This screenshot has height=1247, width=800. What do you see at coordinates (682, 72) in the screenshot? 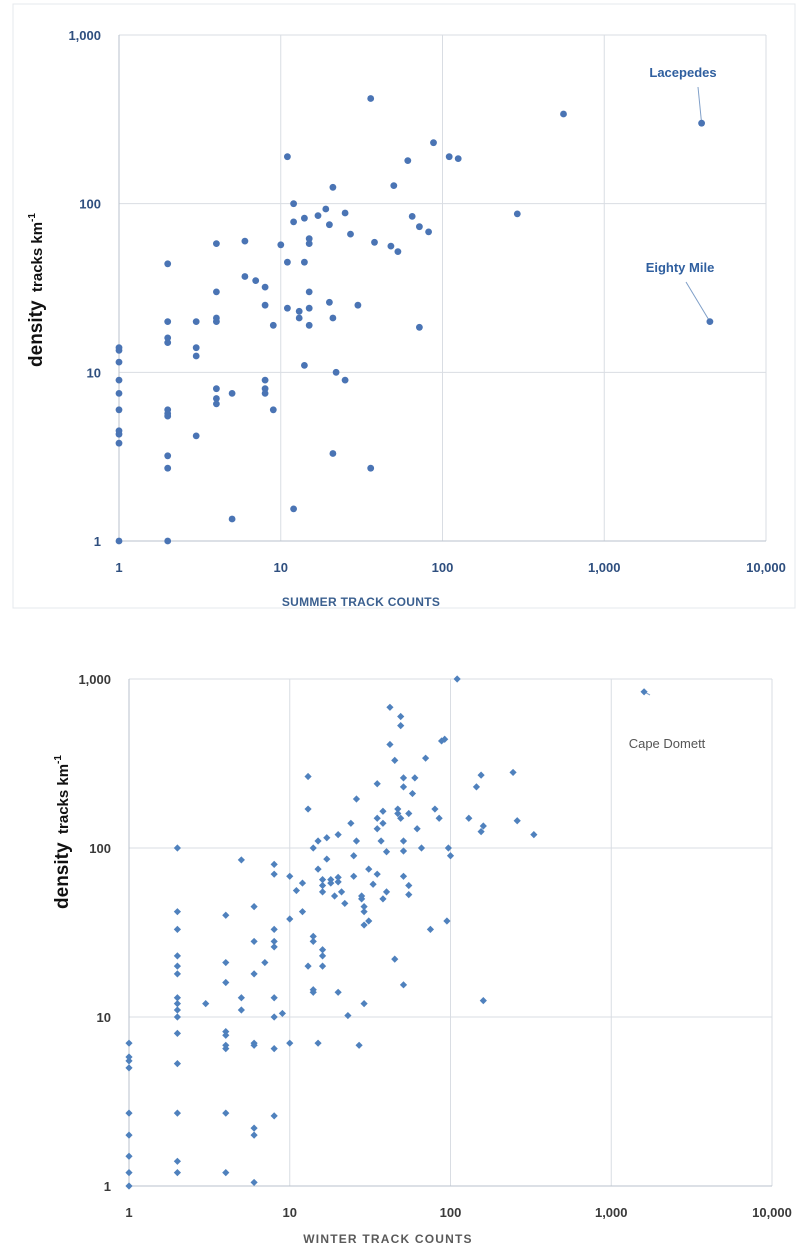
I see `annotation-label: Lacepedes` at bounding box center [682, 72].